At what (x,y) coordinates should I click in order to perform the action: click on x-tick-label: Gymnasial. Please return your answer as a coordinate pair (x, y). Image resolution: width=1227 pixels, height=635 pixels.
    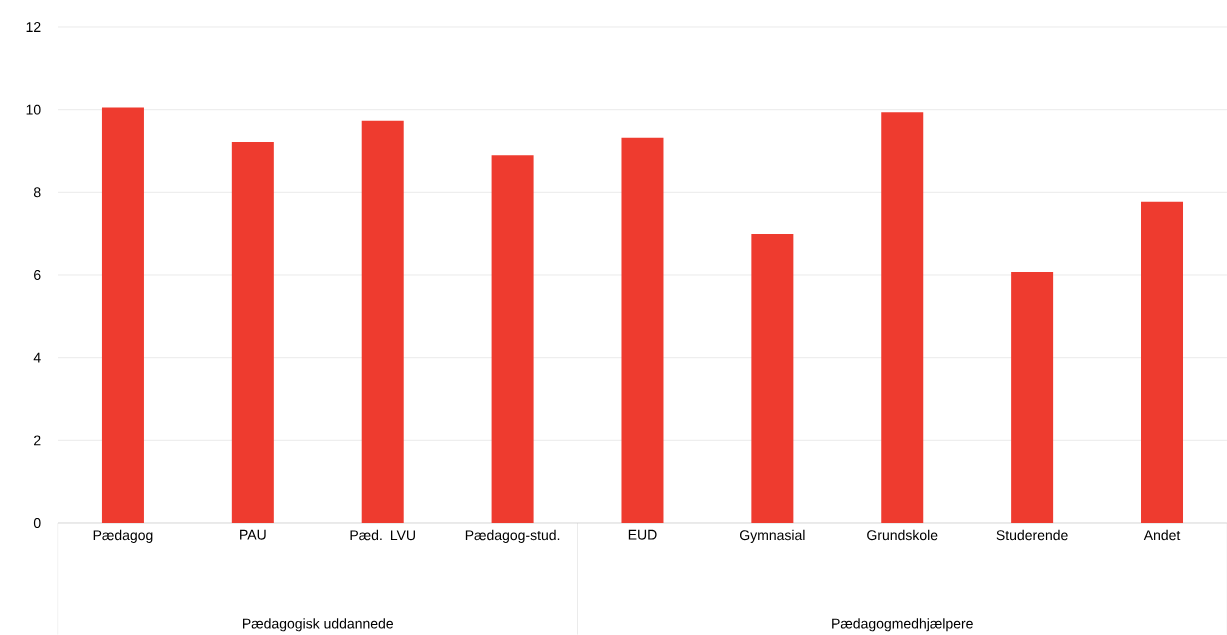
    Looking at the image, I should click on (772, 536).